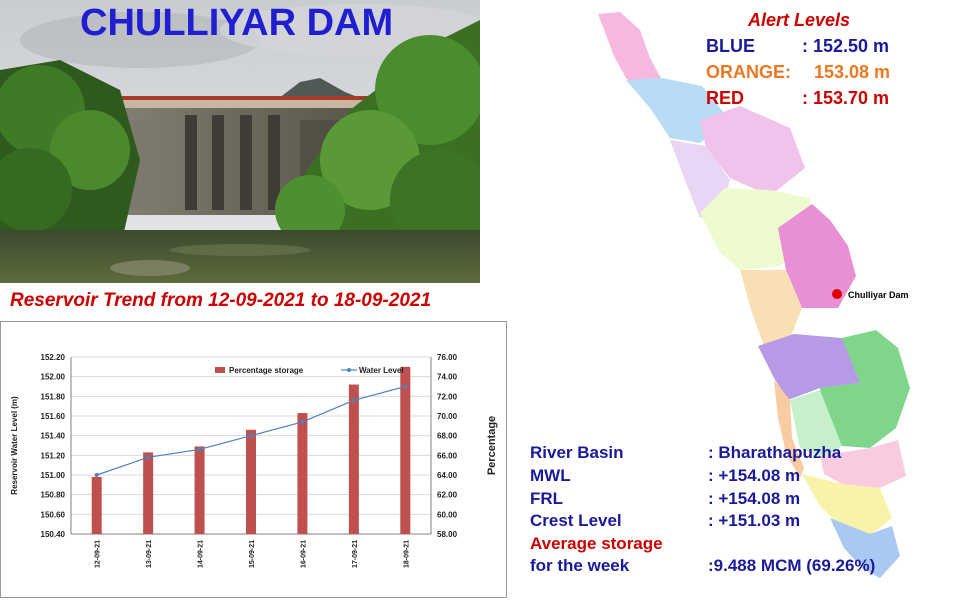 This screenshot has width=960, height=605. Describe the element at coordinates (53, 436) in the screenshot. I see `y-left-tick-label: 151.40` at that location.